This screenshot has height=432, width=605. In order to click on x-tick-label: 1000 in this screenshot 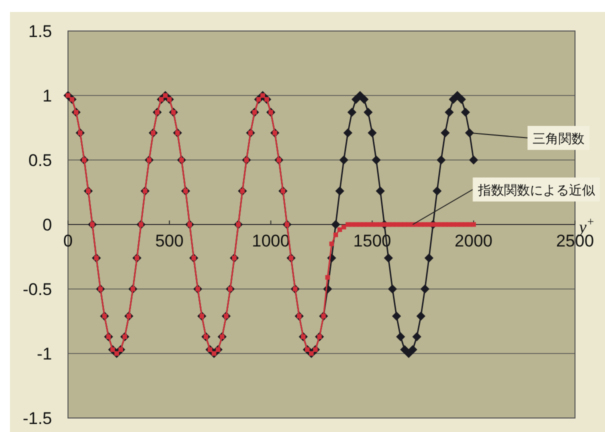, I will do `click(271, 241)`.